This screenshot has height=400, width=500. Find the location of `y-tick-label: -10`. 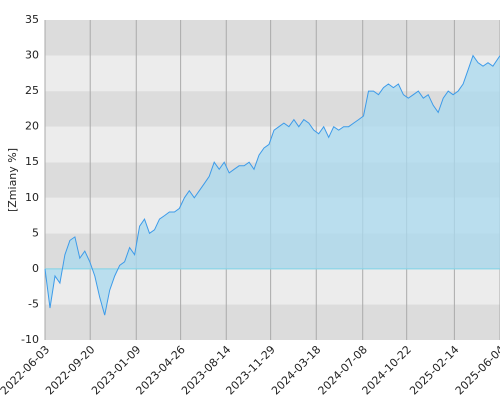

y-tick-label: -10 is located at coordinates (30, 339).